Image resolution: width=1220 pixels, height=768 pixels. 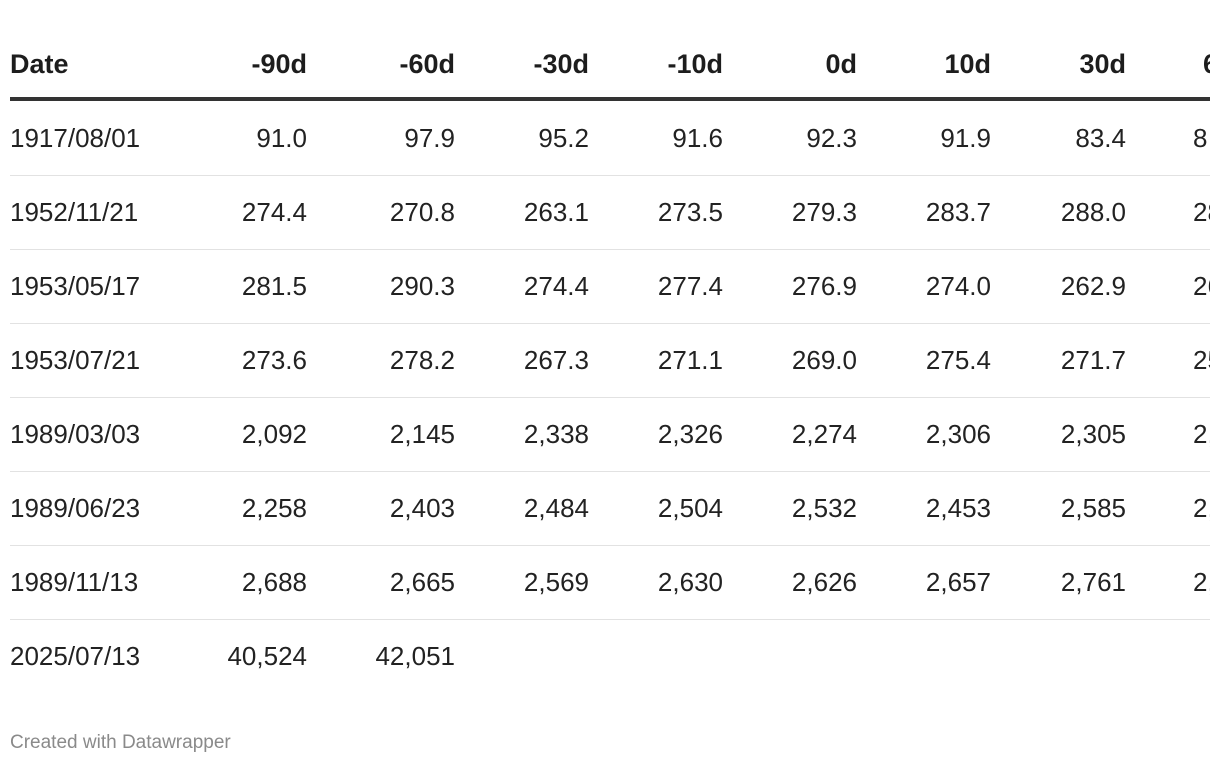 What do you see at coordinates (824, 360) in the screenshot?
I see `cell-value: 269.0` at bounding box center [824, 360].